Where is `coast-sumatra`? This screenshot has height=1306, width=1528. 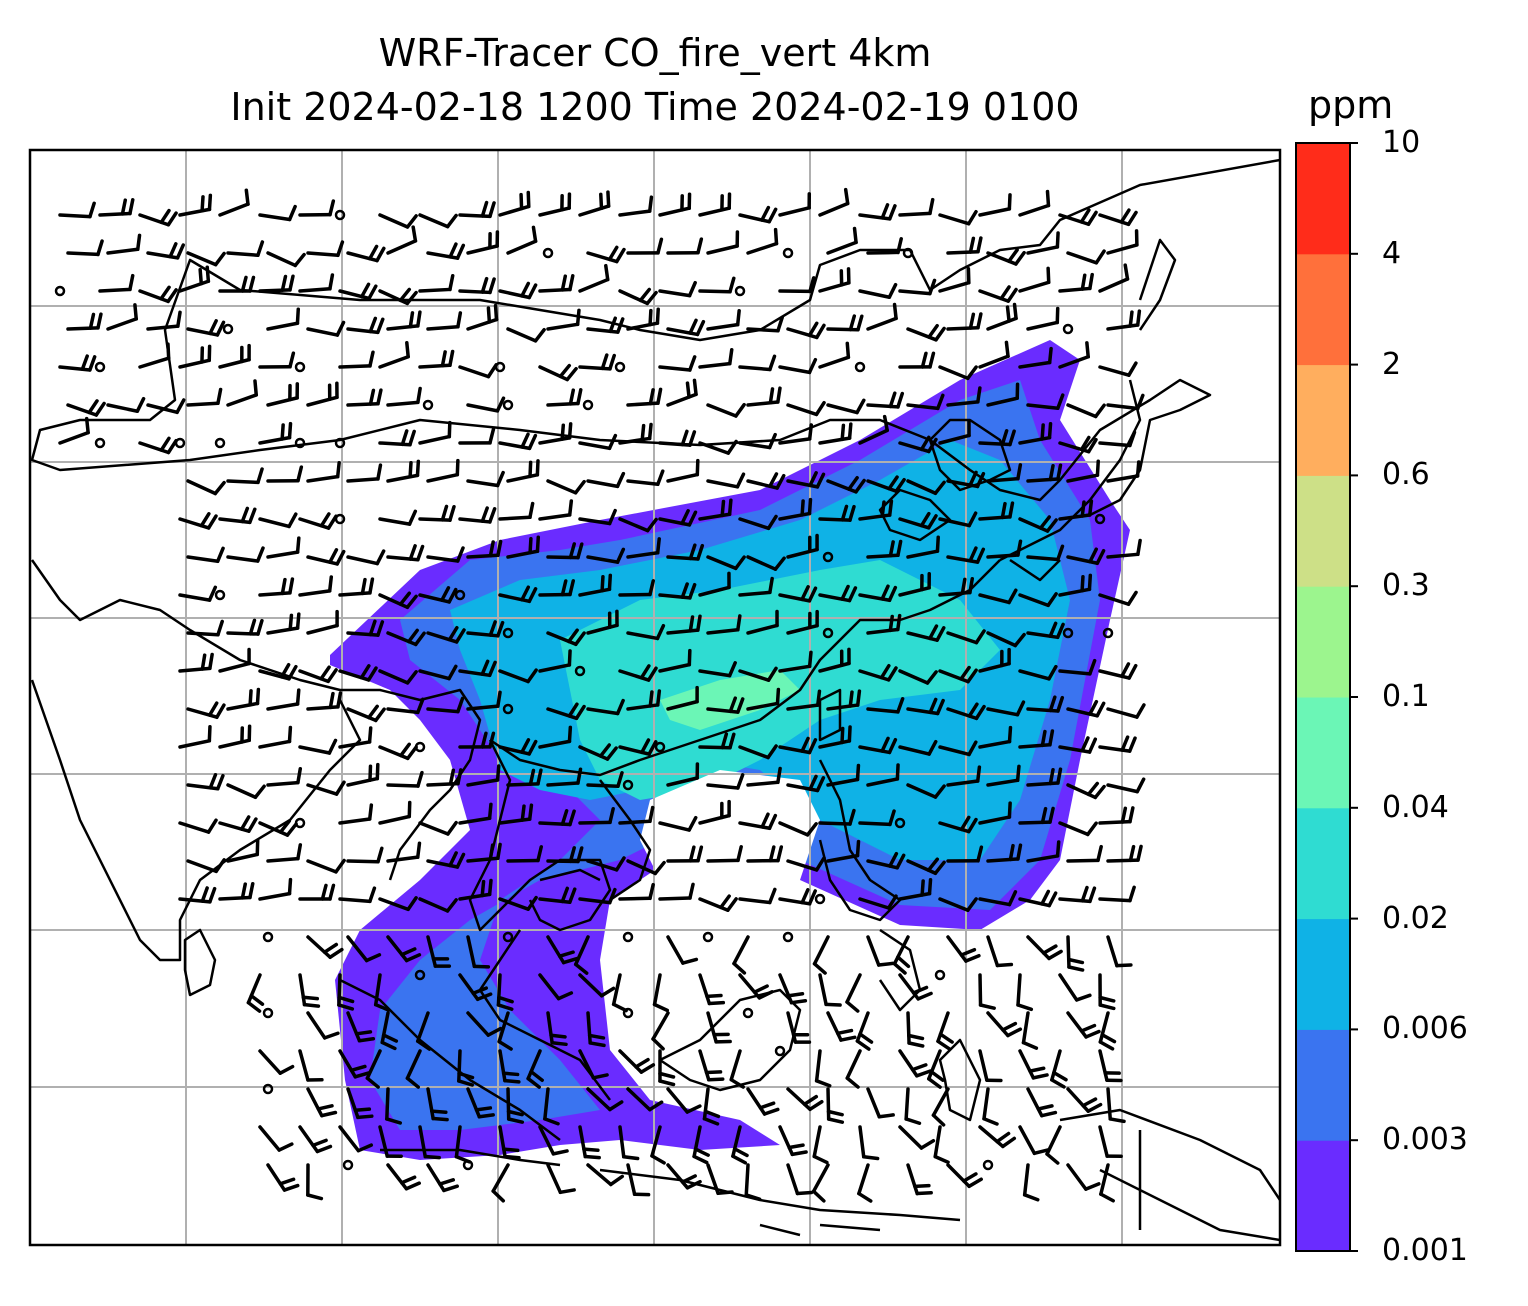
coast-sumatra is located at coordinates (450, 1072).